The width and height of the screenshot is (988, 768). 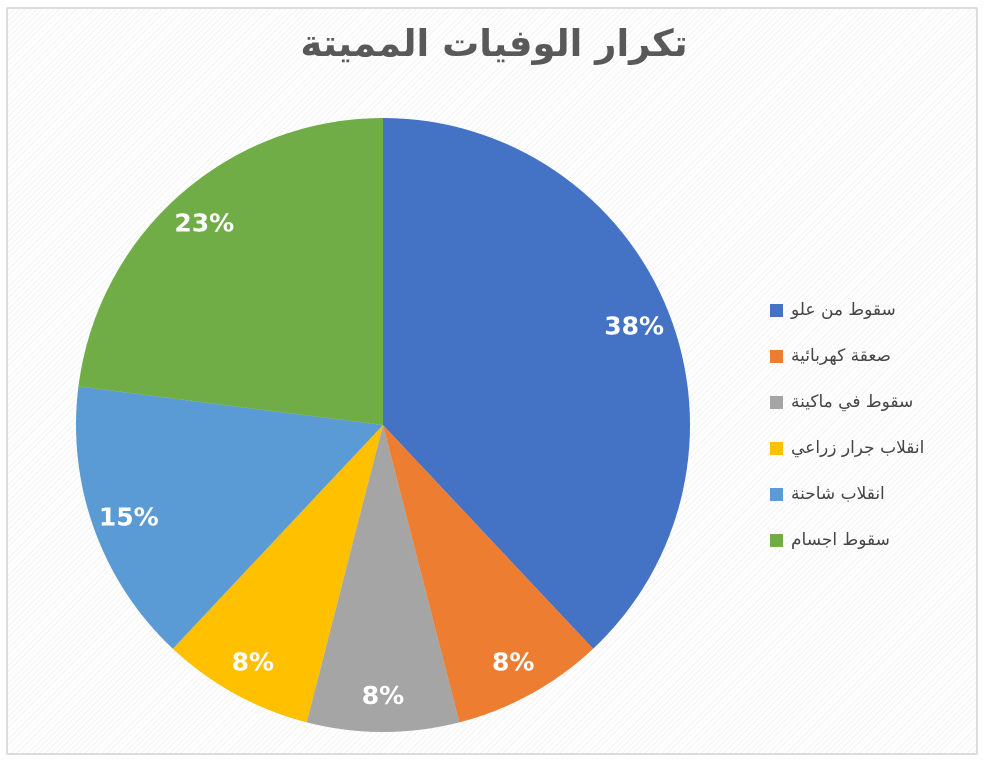 I want to click on legend-item-0: سقوط من علو, so click(x=847, y=310).